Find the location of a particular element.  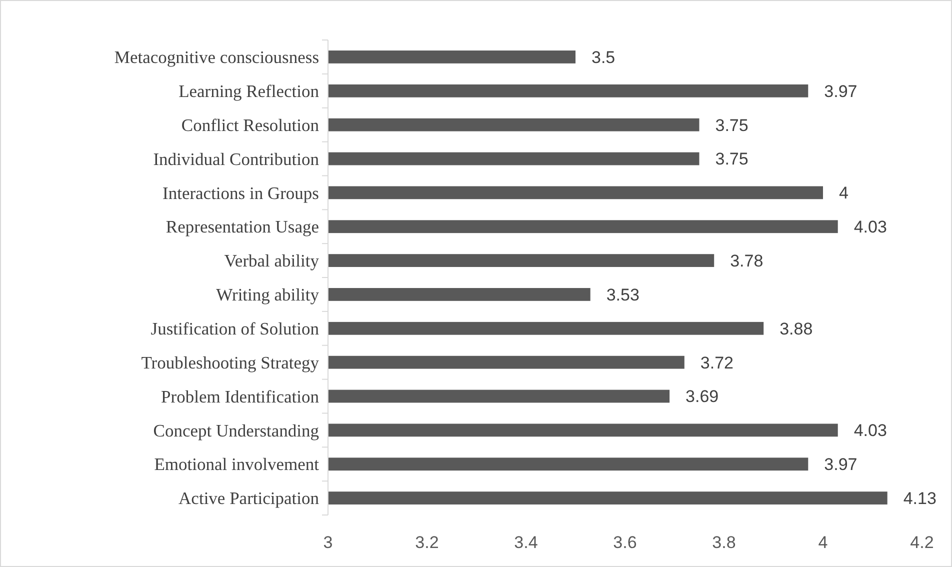

x-tick-label: 3.6 is located at coordinates (625, 542).